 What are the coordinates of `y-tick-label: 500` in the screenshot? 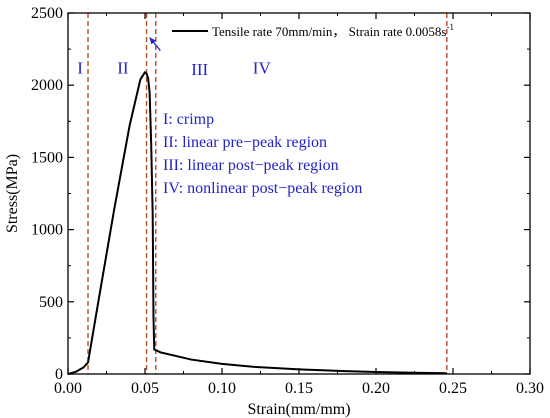 It's located at (51, 302).